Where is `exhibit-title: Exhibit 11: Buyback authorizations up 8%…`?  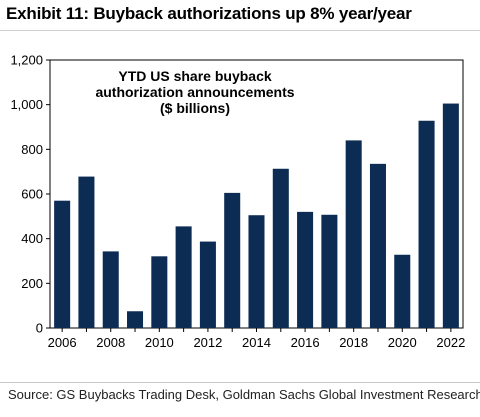 exhibit-title: Exhibit 11: Buyback authorizations up 8%… is located at coordinates (209, 13).